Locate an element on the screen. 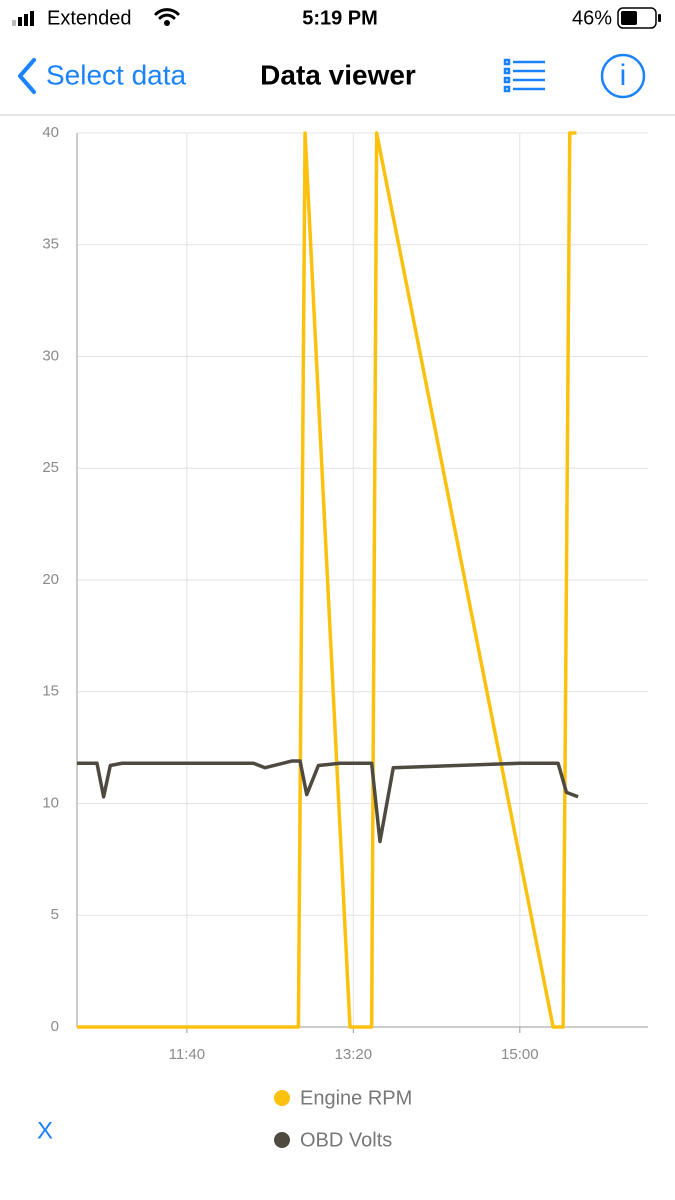 The height and width of the screenshot is (1200, 675). y-tick-label: 10 is located at coordinates (50, 802).